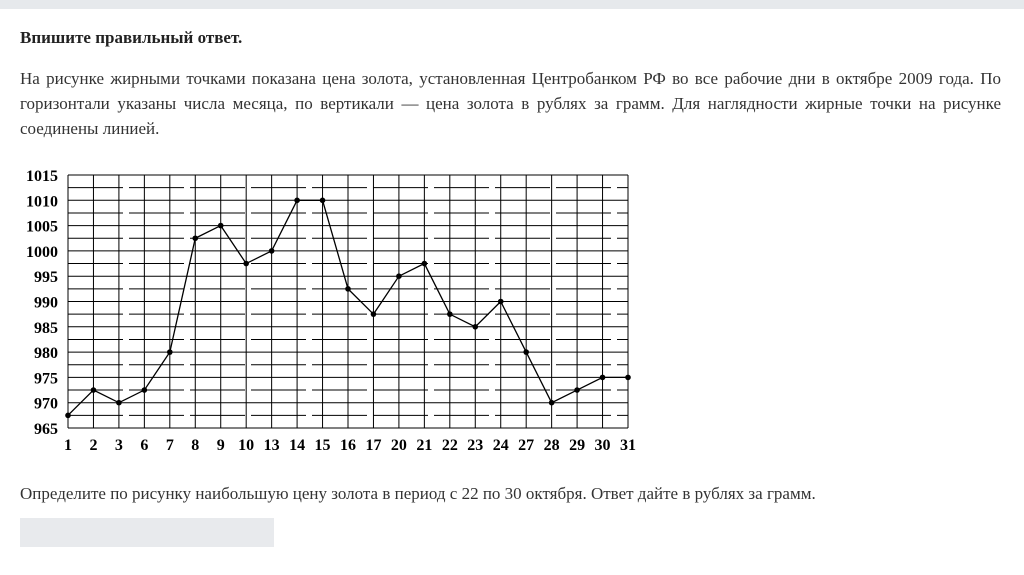  I want to click on y-tick-label: 980, so click(46, 353).